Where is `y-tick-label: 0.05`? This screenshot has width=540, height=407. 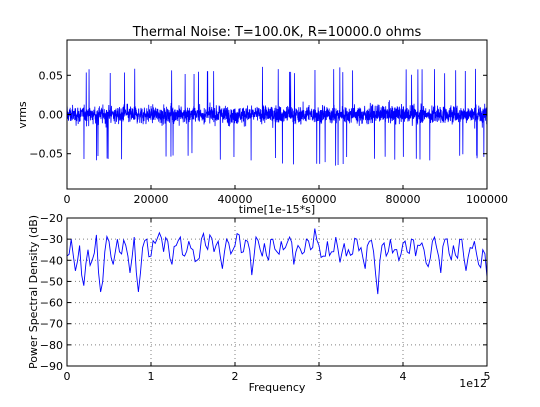
y-tick-label: 0.05 is located at coordinates (51, 75).